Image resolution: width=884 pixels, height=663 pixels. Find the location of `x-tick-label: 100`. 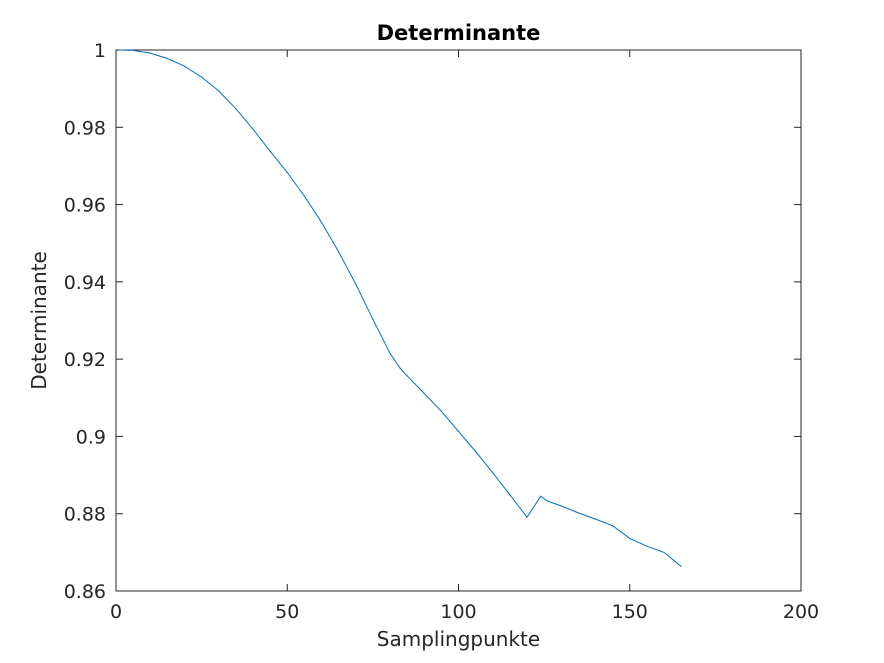

x-tick-label: 100 is located at coordinates (458, 612).